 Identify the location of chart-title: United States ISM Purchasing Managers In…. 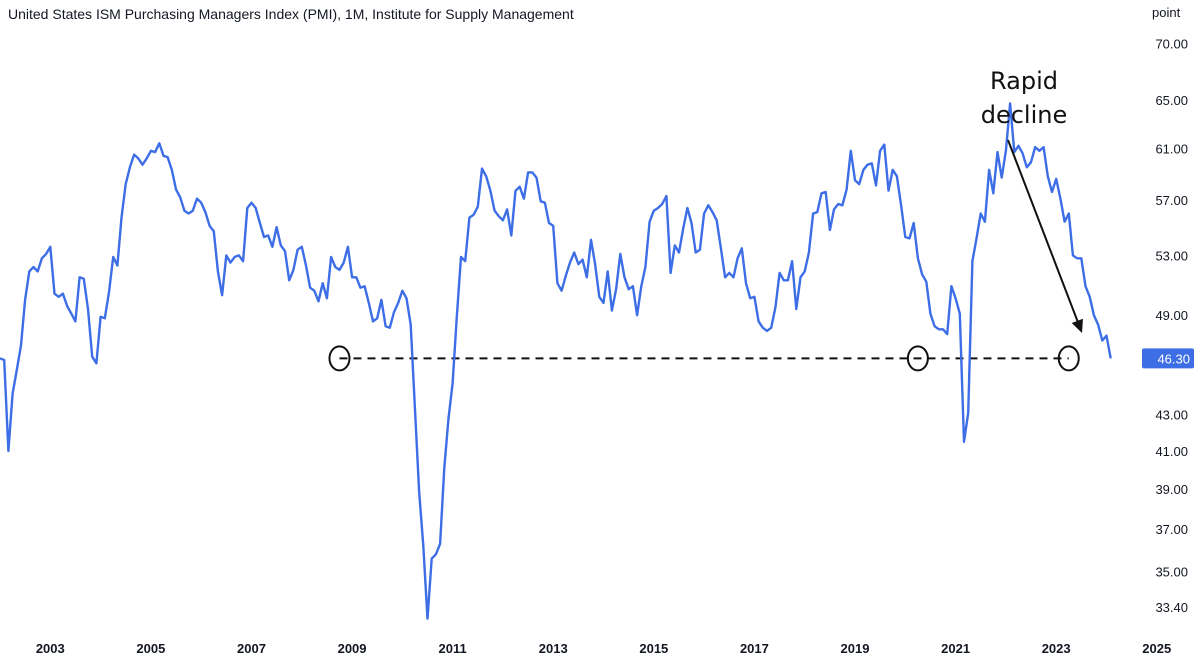
(291, 14).